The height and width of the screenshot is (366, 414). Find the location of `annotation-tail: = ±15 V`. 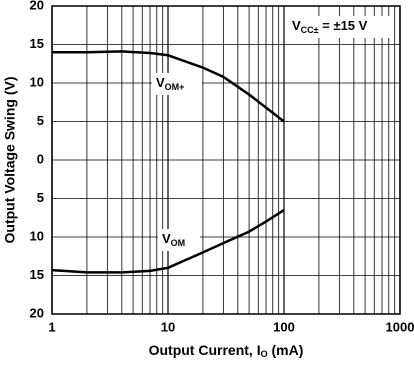

annotation-tail: = ±15 V is located at coordinates (343, 25).